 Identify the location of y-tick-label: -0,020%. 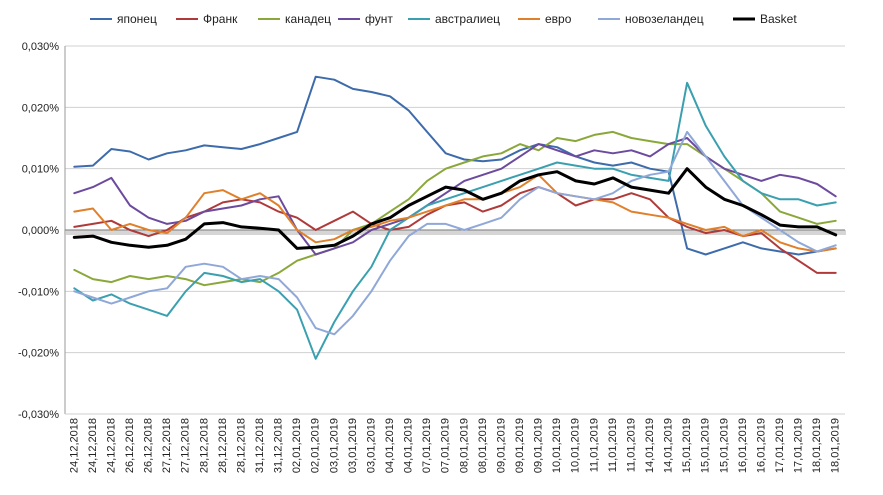
(38, 354).